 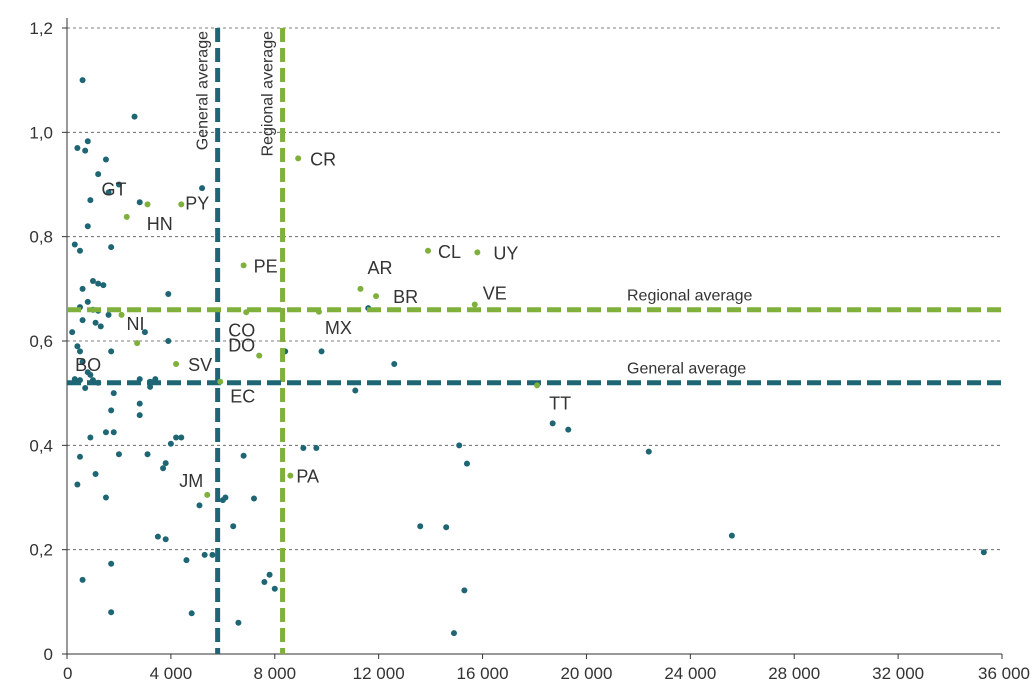 What do you see at coordinates (114, 189) in the screenshot?
I see `country-code-label: GT` at bounding box center [114, 189].